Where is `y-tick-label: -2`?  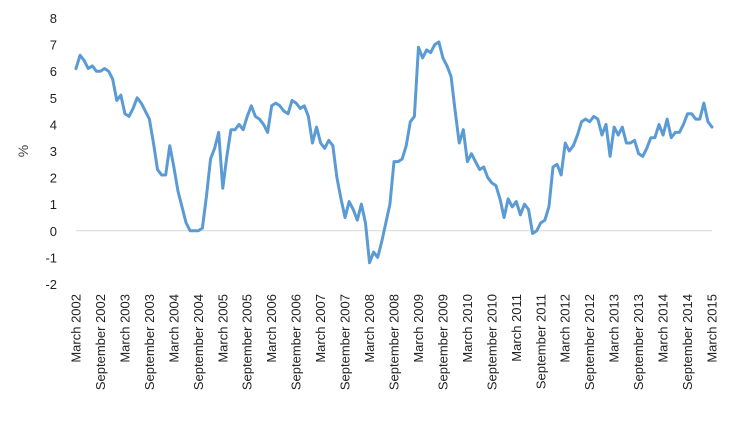
y-tick-label: -2 is located at coordinates (51, 284).